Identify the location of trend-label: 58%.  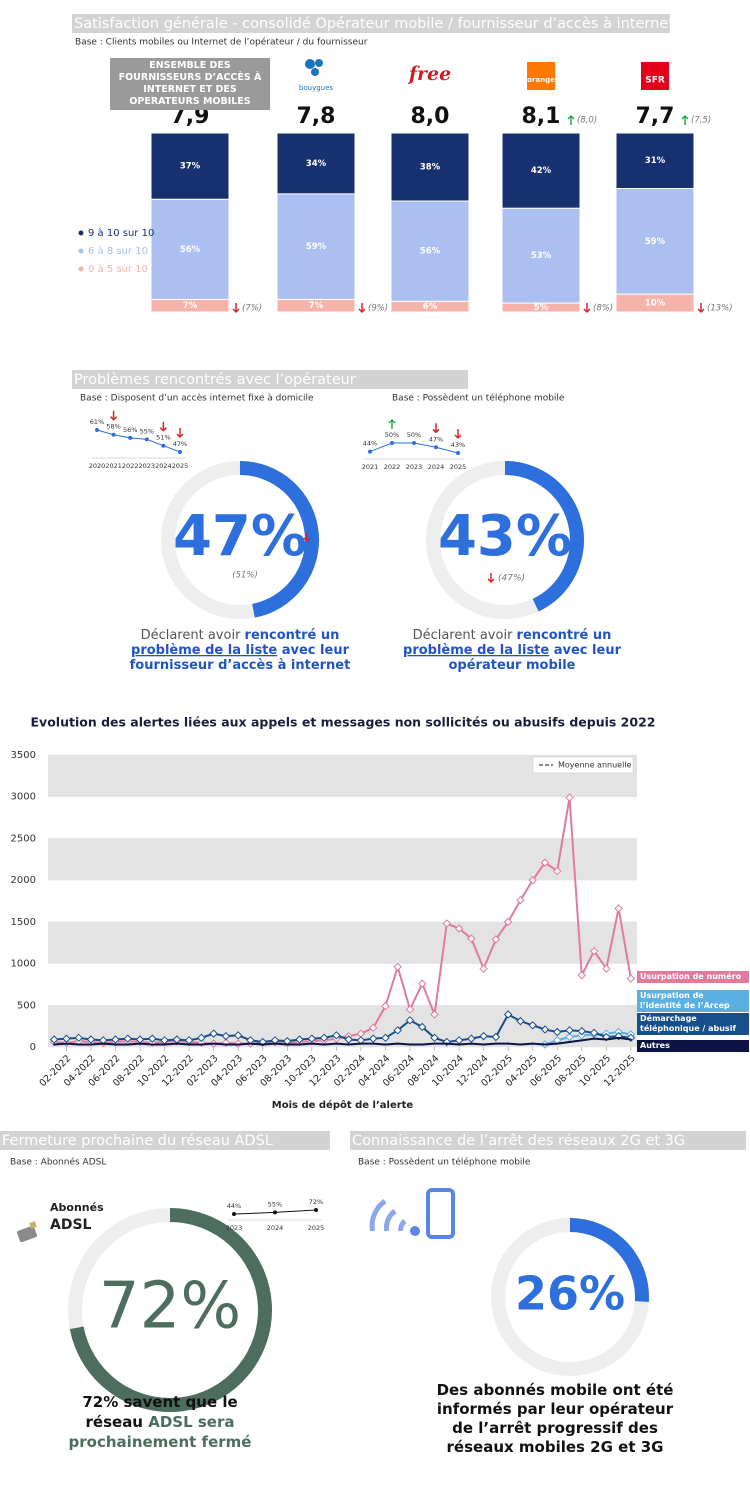
(113, 427).